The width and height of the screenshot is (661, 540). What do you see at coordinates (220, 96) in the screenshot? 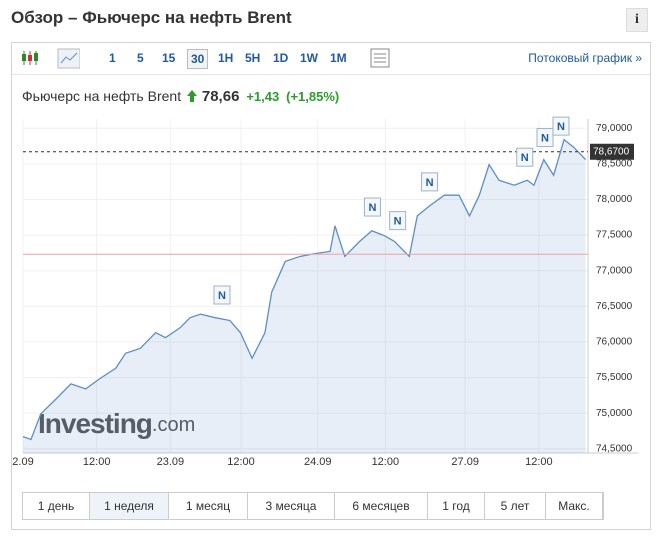
I see `quote-price: 78,66` at bounding box center [220, 96].